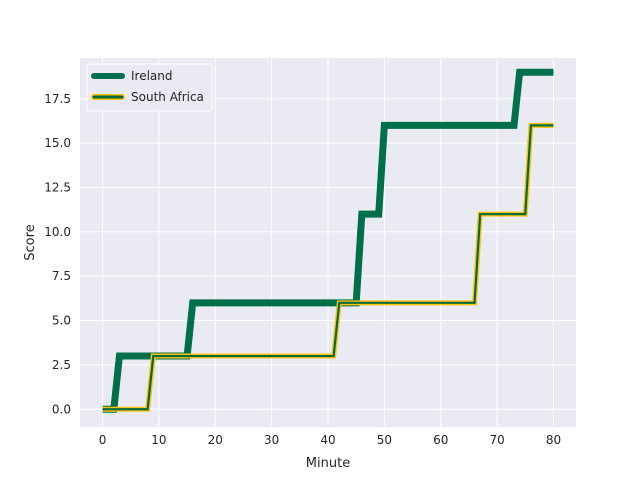  What do you see at coordinates (57, 99) in the screenshot?
I see `y-tick-label: 17.5` at bounding box center [57, 99].